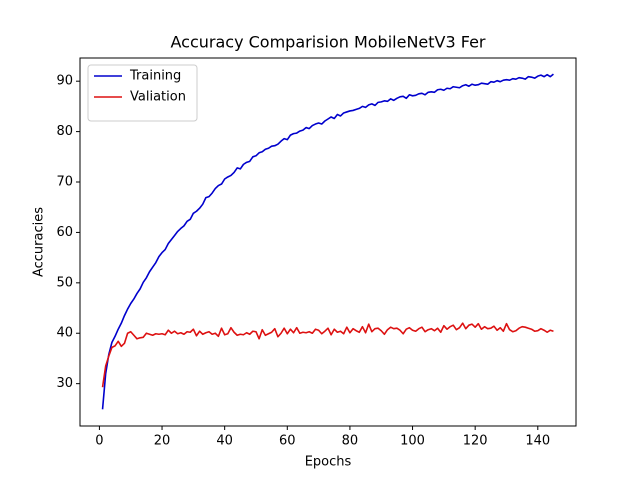  Describe the element at coordinates (537, 441) in the screenshot. I see `x-tick-label: 140` at that location.